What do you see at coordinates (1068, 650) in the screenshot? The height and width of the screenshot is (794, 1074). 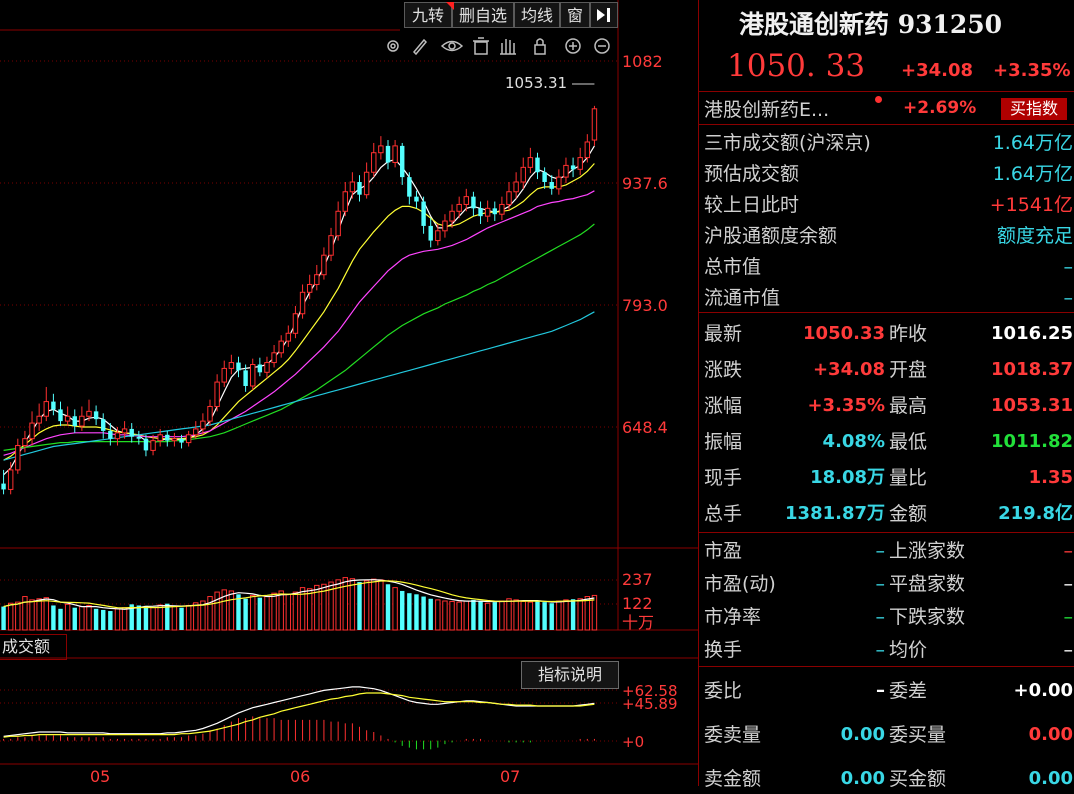 I see `breadth-value-right: –` at bounding box center [1068, 650].